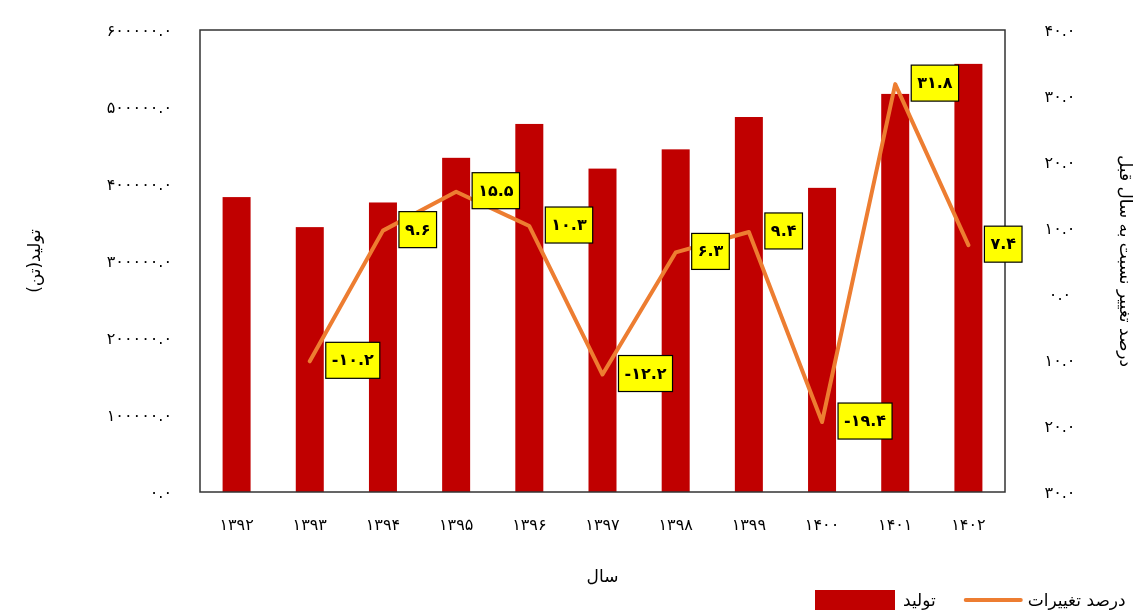 This screenshot has width=1145, height=614. I want to click on y-tick-label: ۶۰۰۰۰۰.۰, so click(139, 30).